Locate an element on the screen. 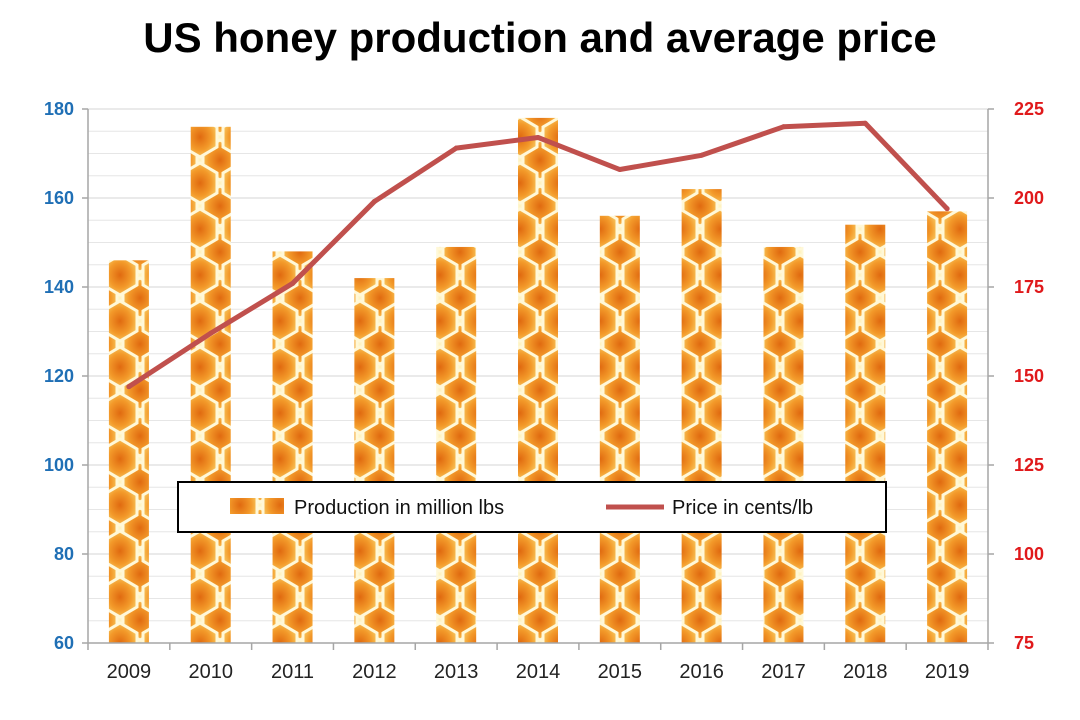  price-point-2011 is located at coordinates (293, 283).